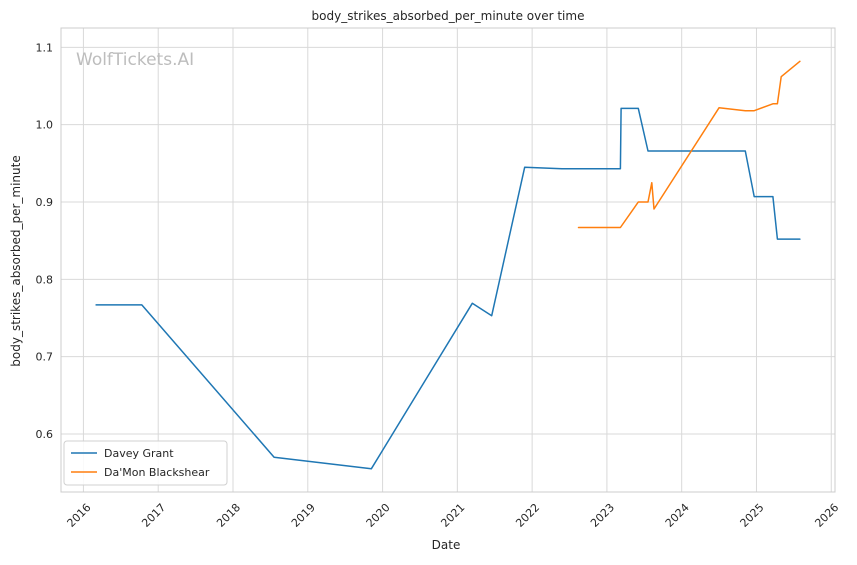 The width and height of the screenshot is (857, 565). What do you see at coordinates (45, 357) in the screenshot?
I see `y-tick-label: 0.7` at bounding box center [45, 357].